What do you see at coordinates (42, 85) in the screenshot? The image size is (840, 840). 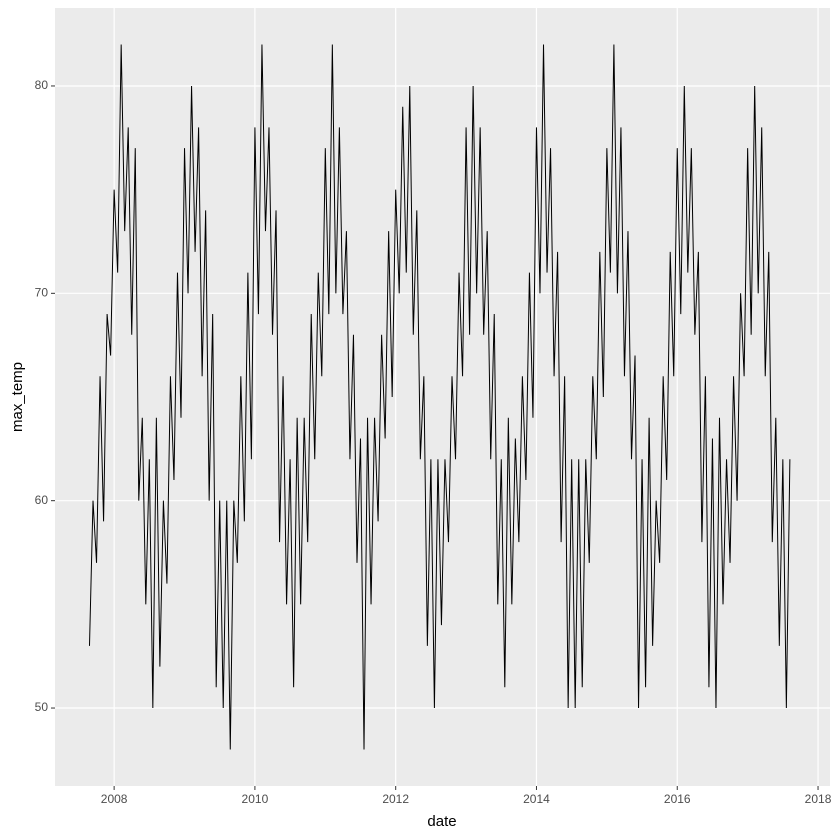 I see `y-tick-label: 80` at bounding box center [42, 85].